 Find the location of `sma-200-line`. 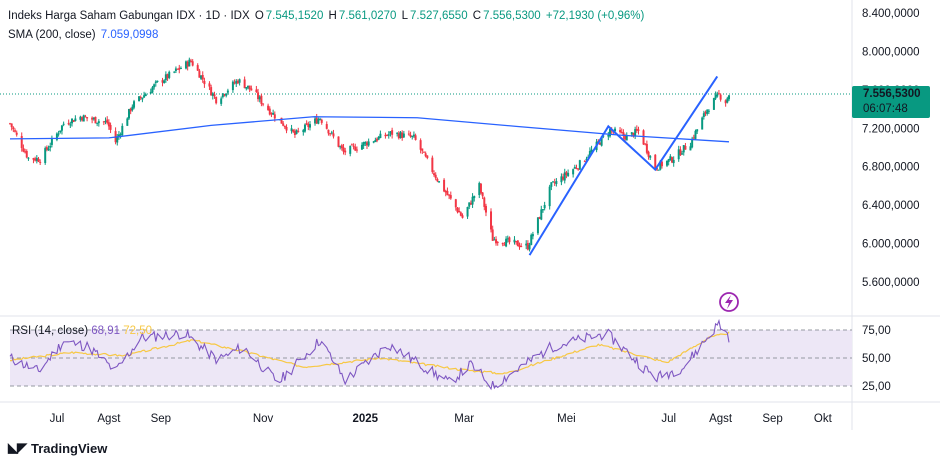

sma-200-line is located at coordinates (369, 129).